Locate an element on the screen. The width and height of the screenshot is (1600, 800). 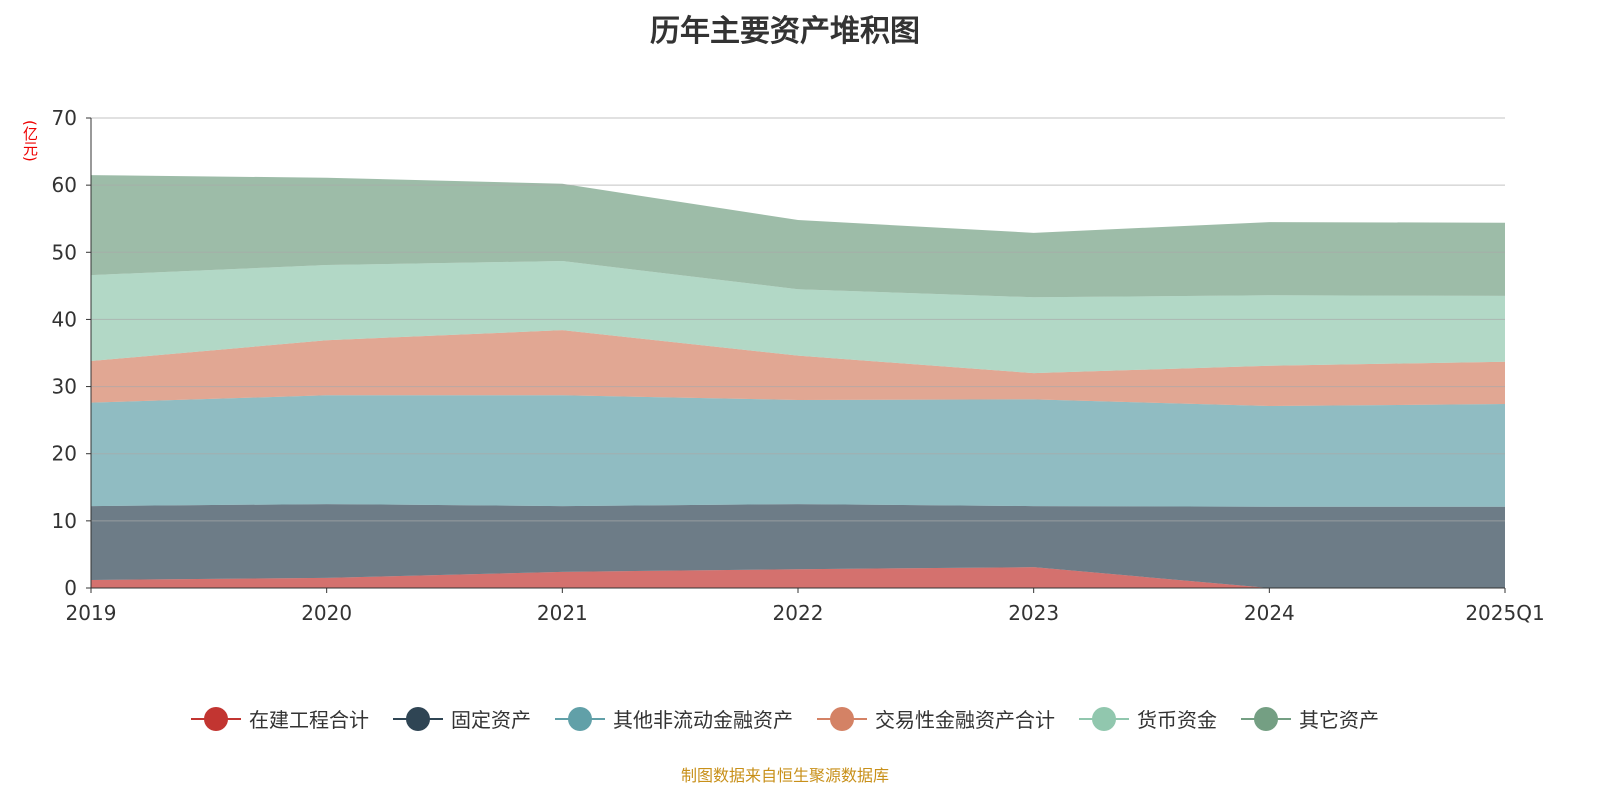
legend-item: 交易性金融资产合计 is located at coordinates (936, 718).